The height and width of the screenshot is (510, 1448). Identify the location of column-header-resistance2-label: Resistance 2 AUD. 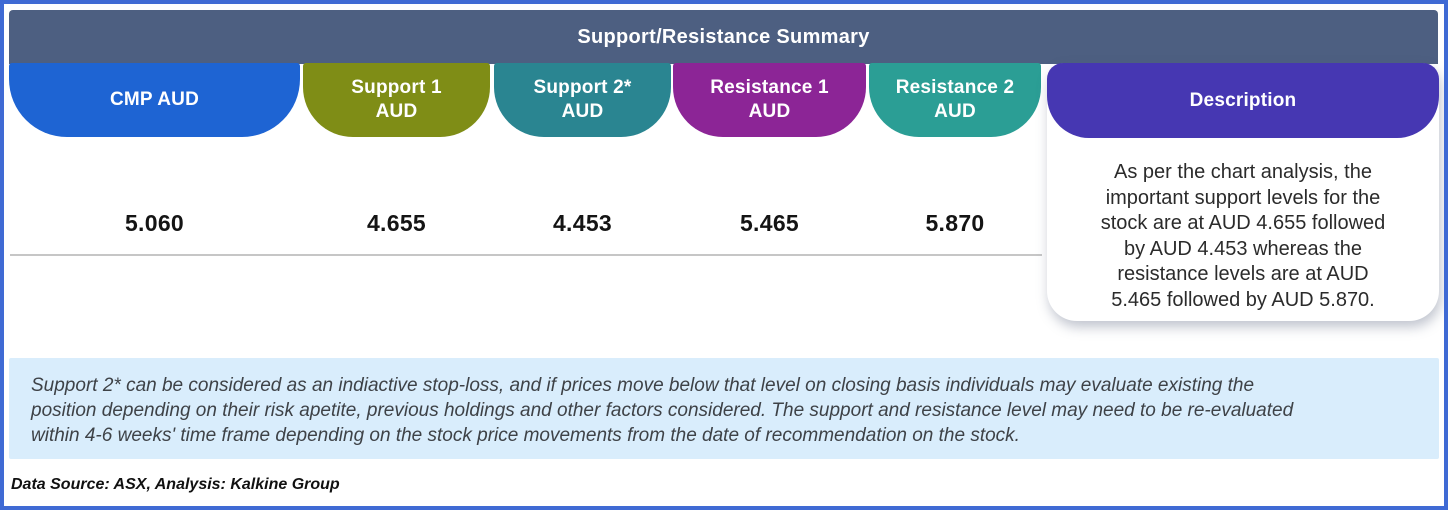
(955, 99).